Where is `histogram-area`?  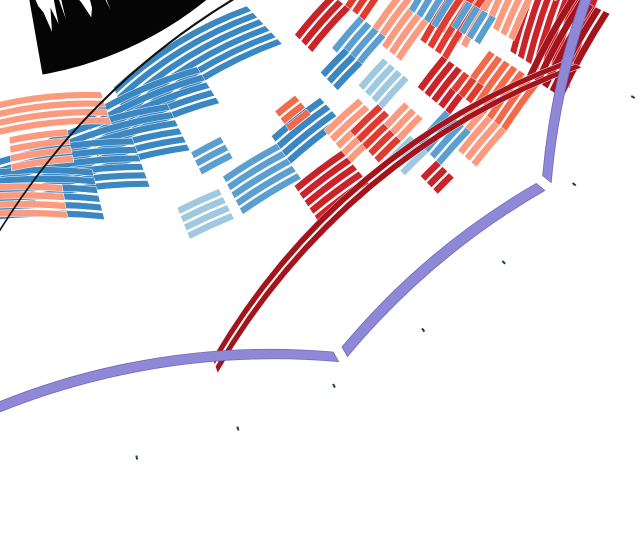
histogram-area is located at coordinates (118, 37).